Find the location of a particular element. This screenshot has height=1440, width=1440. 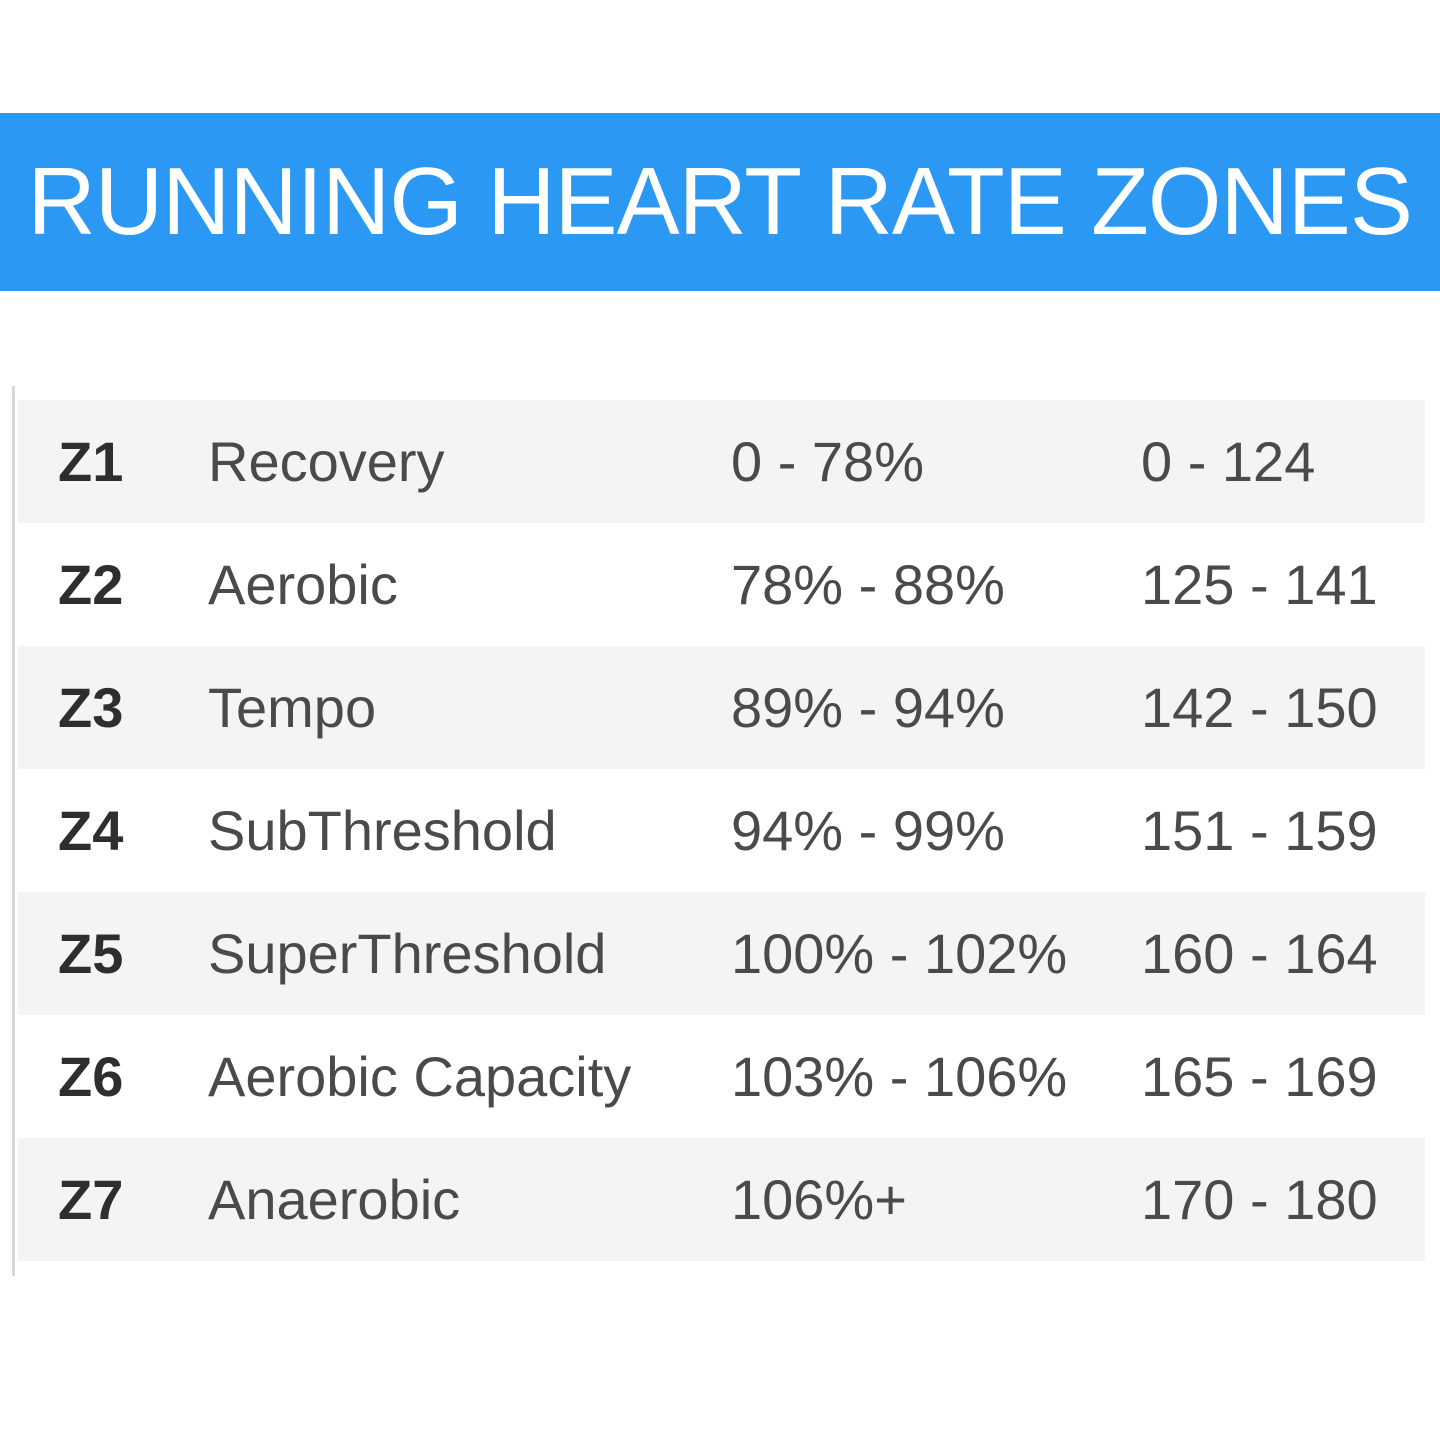

zone-bpm: 170 - 180 is located at coordinates (1259, 1199).